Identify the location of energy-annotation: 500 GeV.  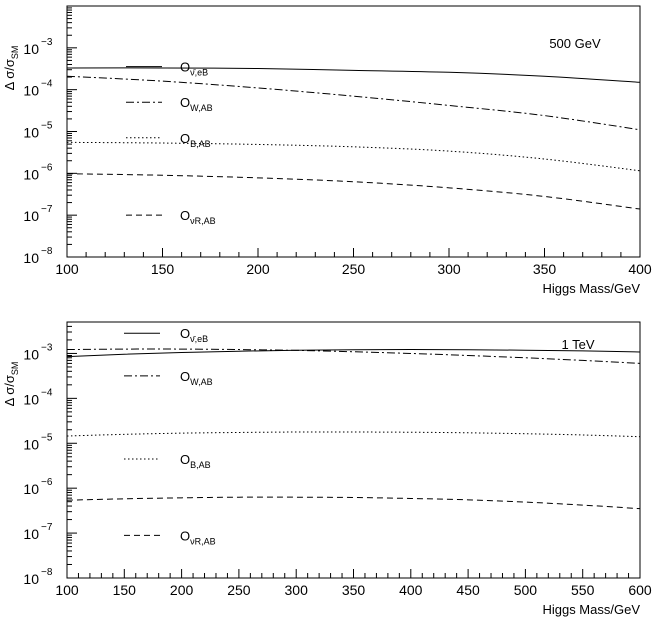
(575, 43).